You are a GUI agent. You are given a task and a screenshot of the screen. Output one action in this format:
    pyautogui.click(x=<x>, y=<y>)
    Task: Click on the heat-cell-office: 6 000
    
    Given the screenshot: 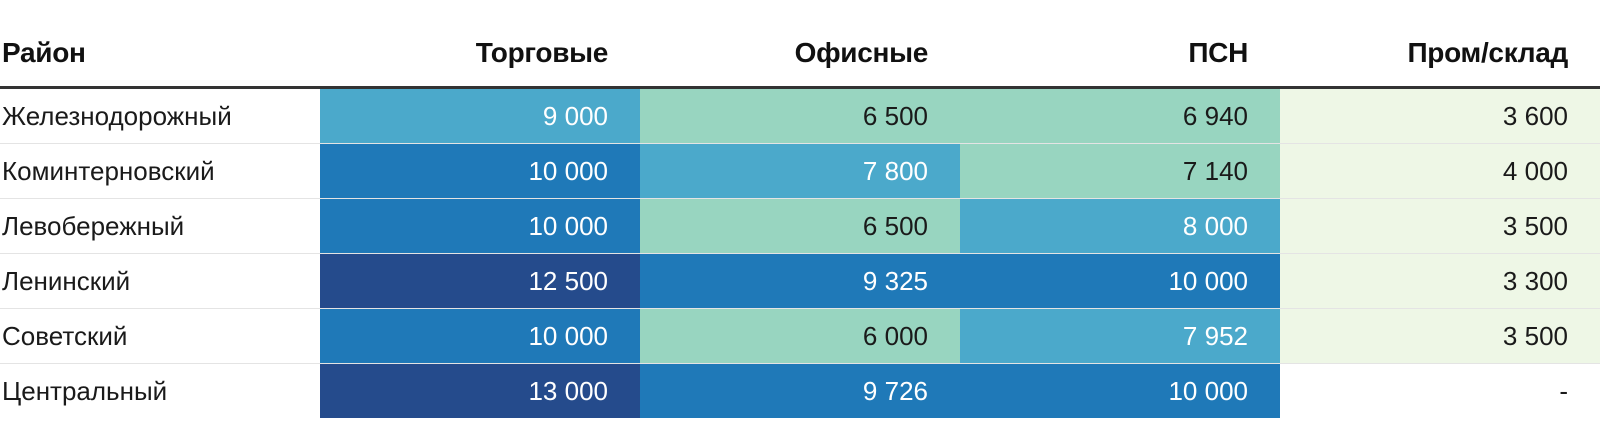 What is the action you would take?
    pyautogui.click(x=800, y=336)
    